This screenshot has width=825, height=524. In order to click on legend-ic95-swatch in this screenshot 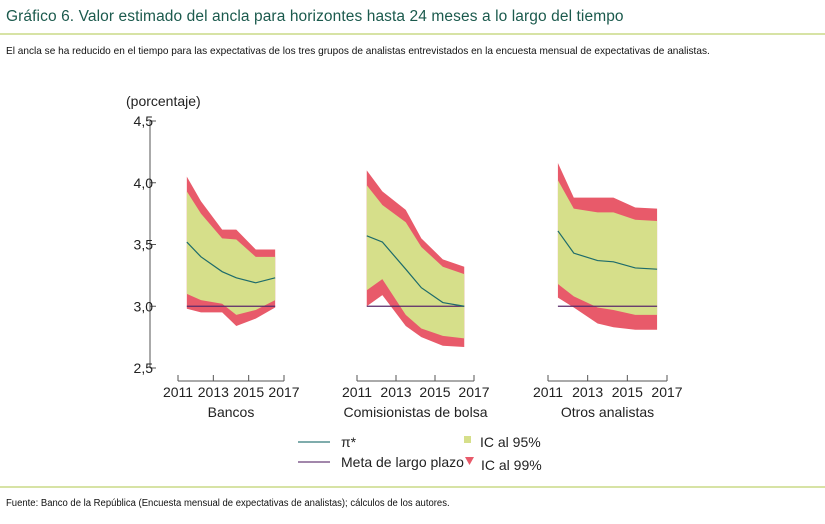, I will do `click(467, 439)`.